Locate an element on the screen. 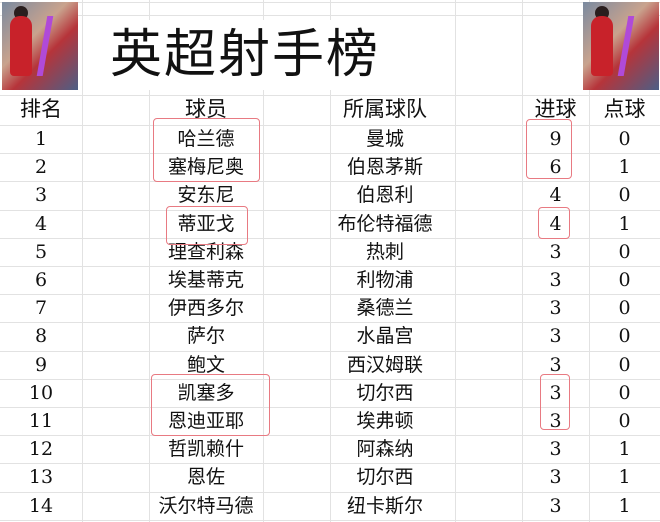  cell-team: 桑德兰 is located at coordinates (385, 308).